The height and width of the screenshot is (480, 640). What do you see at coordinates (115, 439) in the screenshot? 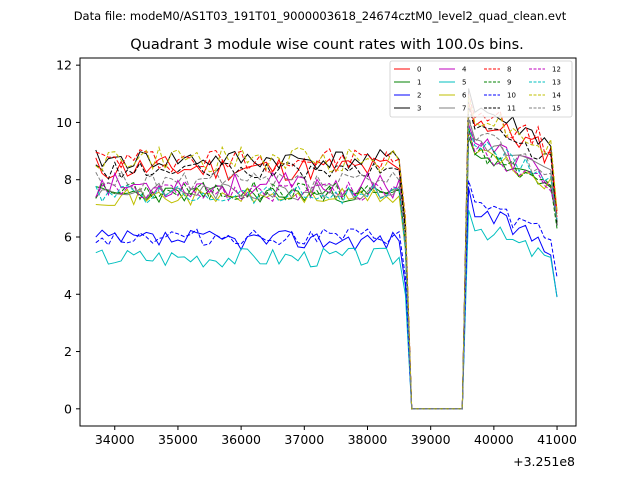
I see `x-tick-label: 34000` at bounding box center [115, 439].